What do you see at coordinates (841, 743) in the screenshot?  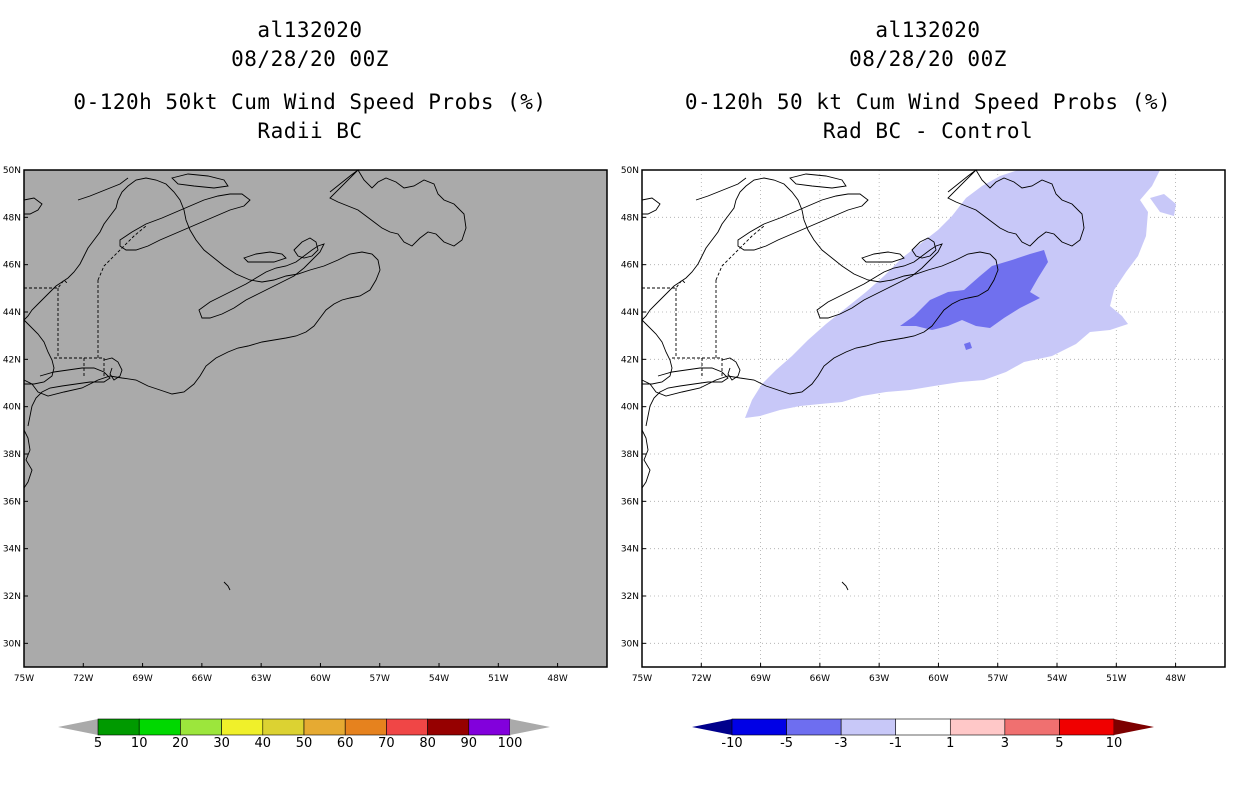 I see `colorbar-label: -3` at bounding box center [841, 743].